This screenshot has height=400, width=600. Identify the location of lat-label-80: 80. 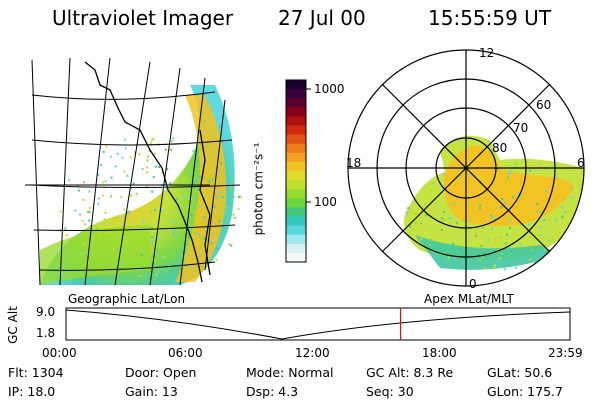
(500, 148).